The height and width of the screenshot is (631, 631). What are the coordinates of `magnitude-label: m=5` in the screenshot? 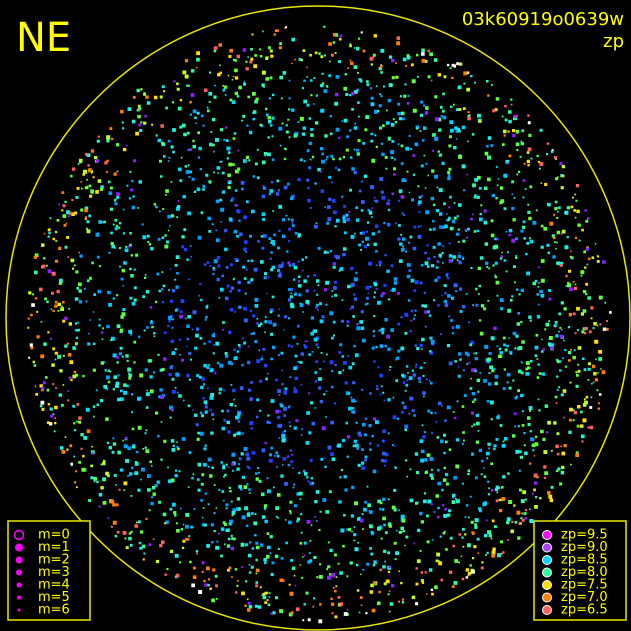 It's located at (54, 597).